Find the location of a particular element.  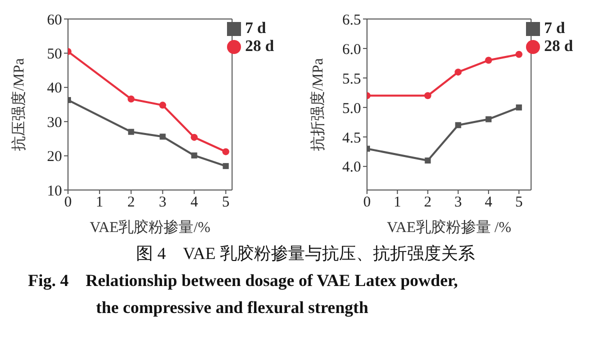

y-tick-label: 30 is located at coordinates (54, 122).